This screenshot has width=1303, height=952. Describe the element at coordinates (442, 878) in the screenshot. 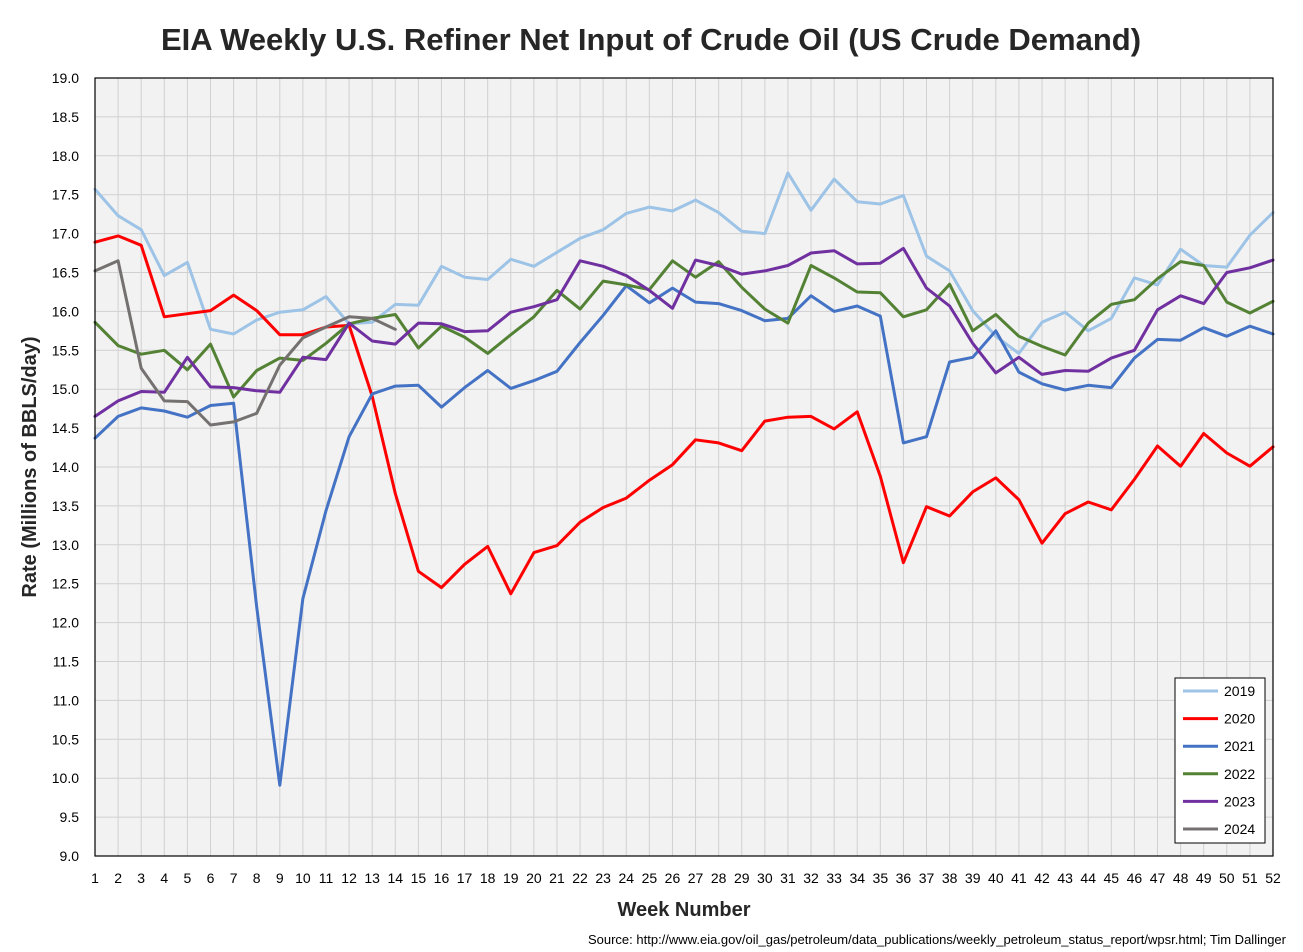

I see `x-tick-label: 16` at that location.